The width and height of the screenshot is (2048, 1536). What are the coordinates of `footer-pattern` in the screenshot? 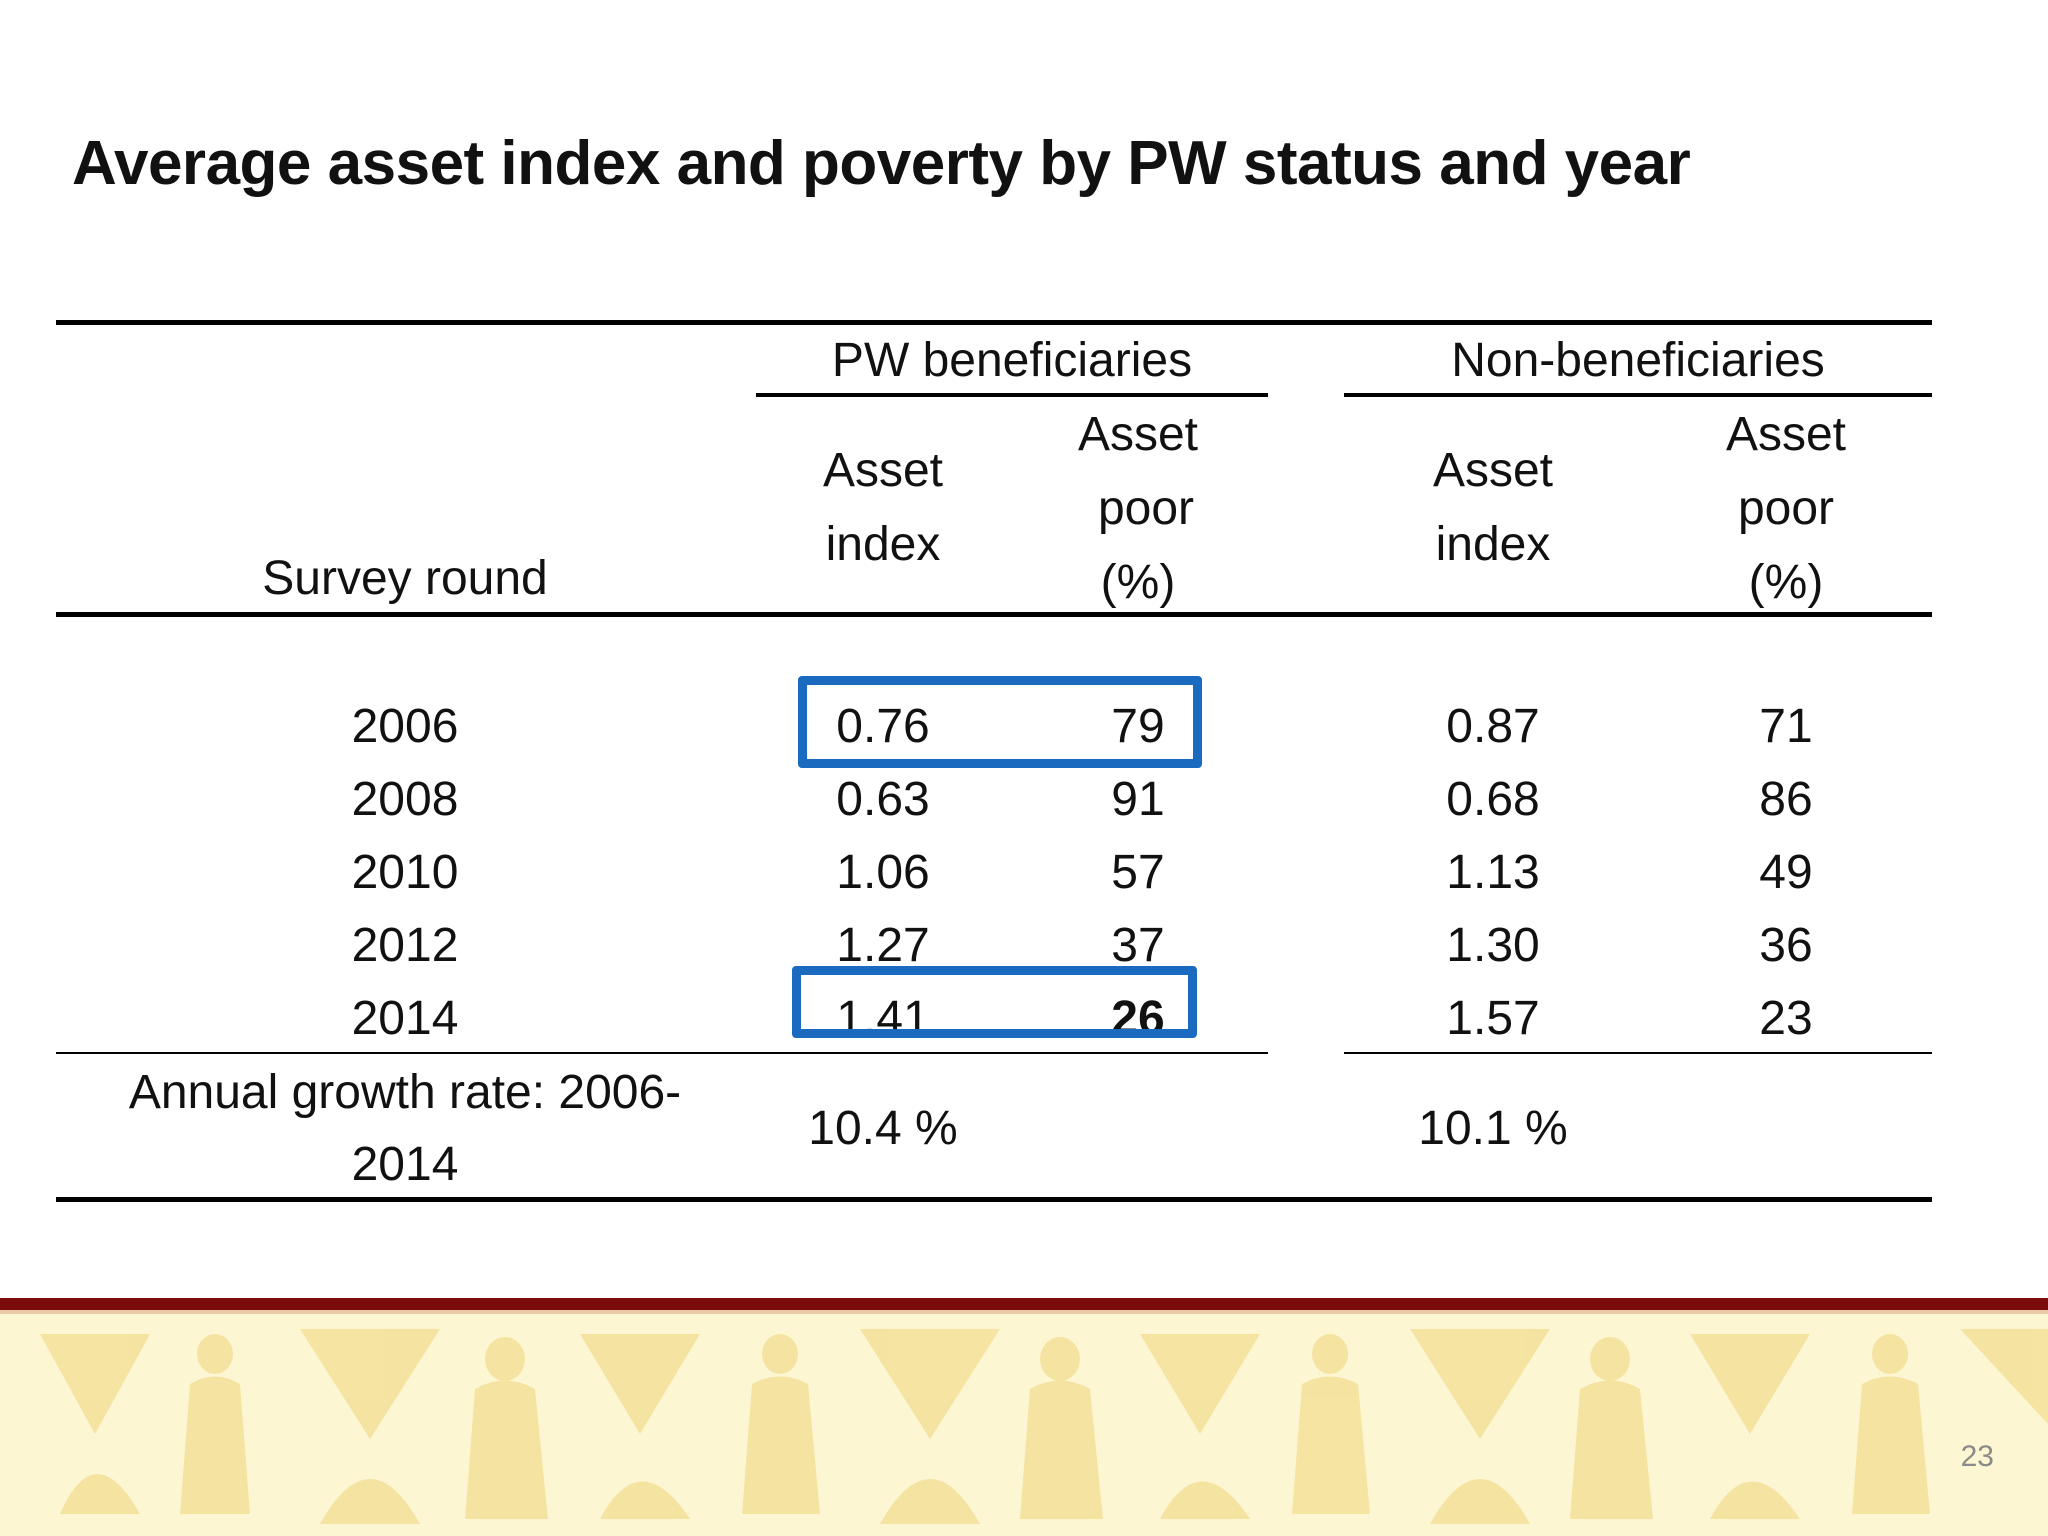 It's located at (1024, 1425).